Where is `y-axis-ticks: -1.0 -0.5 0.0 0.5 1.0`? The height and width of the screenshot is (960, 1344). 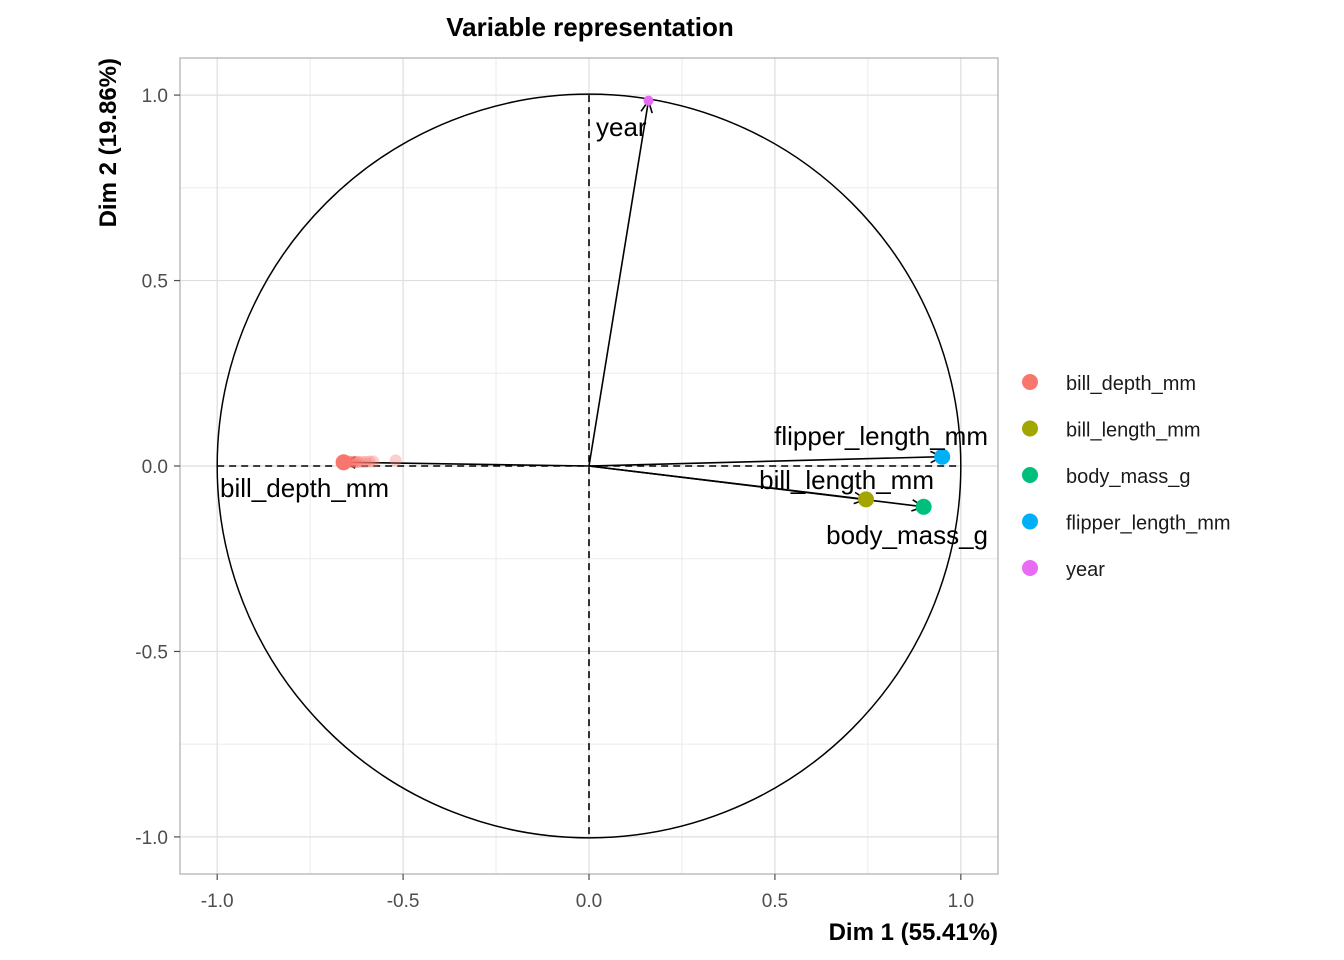 y-axis-ticks: -1.0 -0.5 0.0 0.5 1.0 is located at coordinates (157, 467).